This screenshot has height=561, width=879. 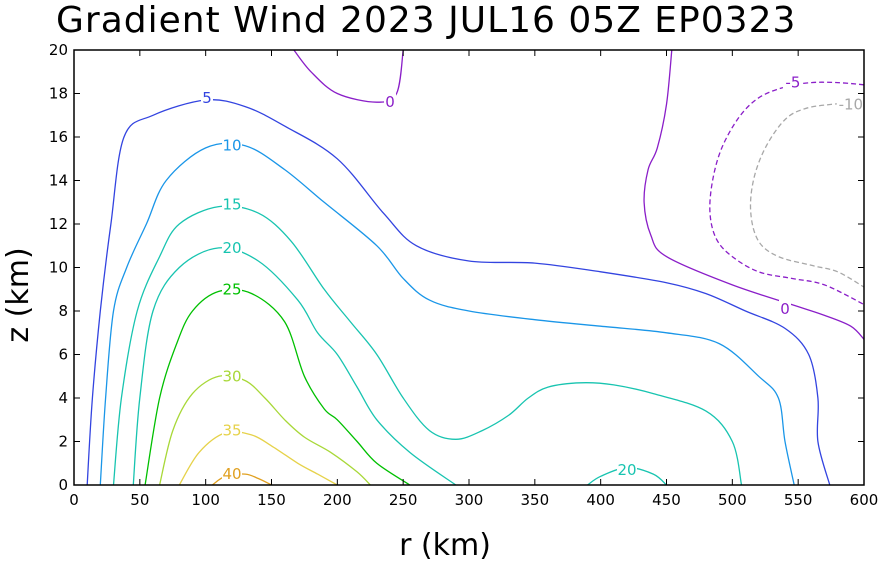 What do you see at coordinates (337, 500) in the screenshot?
I see `x-tick-label-200: 200` at bounding box center [337, 500].